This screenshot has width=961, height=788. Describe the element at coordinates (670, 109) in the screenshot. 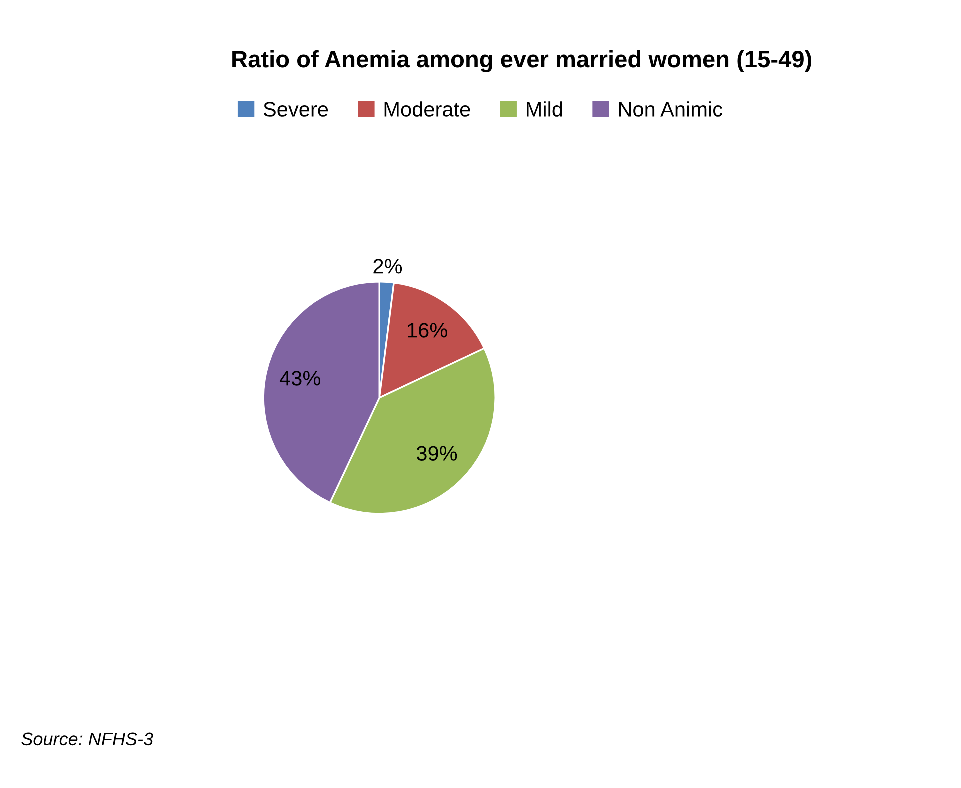

I see `legend-label: Non Animic` at that location.